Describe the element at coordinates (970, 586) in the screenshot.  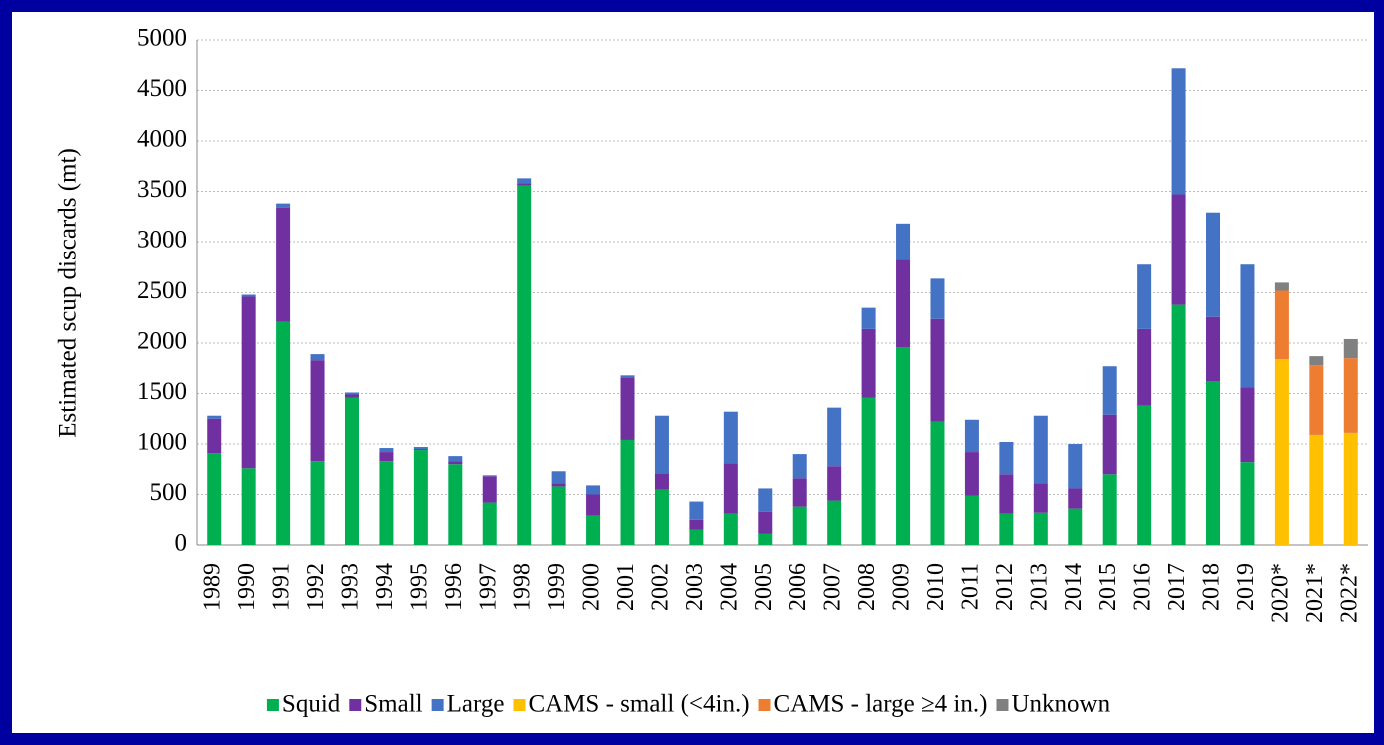
I see `x-tick-label: 2011` at that location.